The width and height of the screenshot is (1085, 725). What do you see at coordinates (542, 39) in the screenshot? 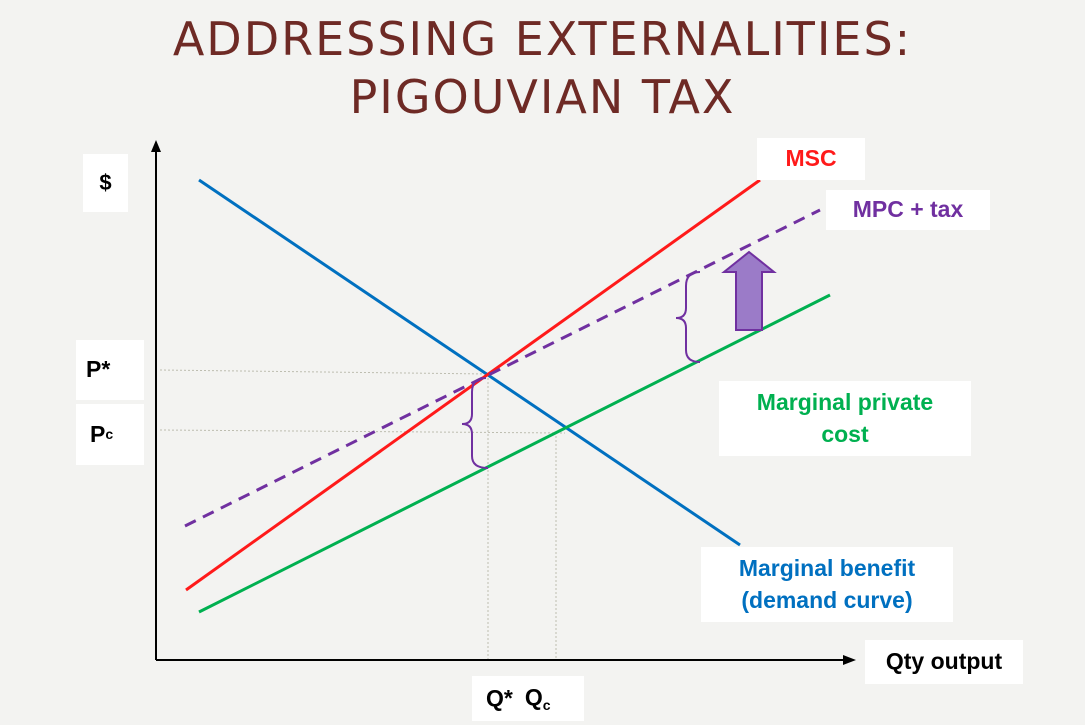
I see `slide-title-line1: ADDRESSING EXTERNALITIES:` at bounding box center [542, 39].